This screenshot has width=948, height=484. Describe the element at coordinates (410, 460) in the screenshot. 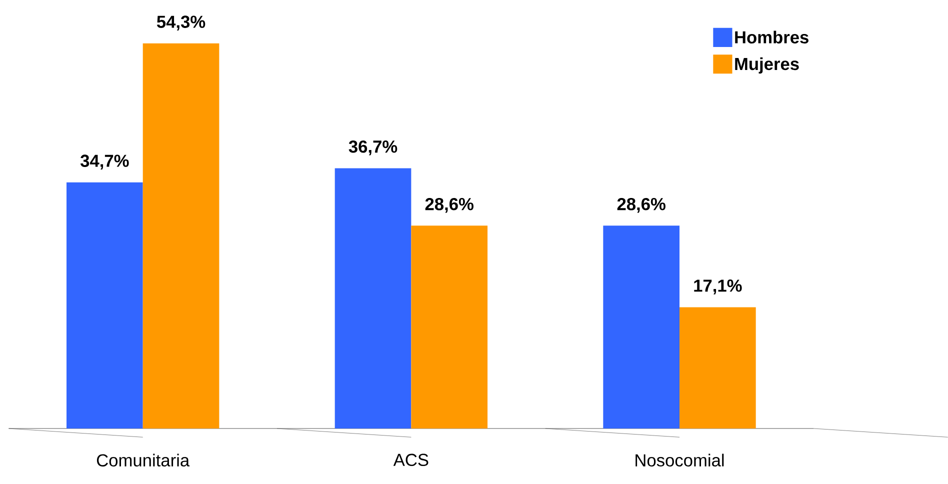

I see `x-tick-label: ACS` at that location.